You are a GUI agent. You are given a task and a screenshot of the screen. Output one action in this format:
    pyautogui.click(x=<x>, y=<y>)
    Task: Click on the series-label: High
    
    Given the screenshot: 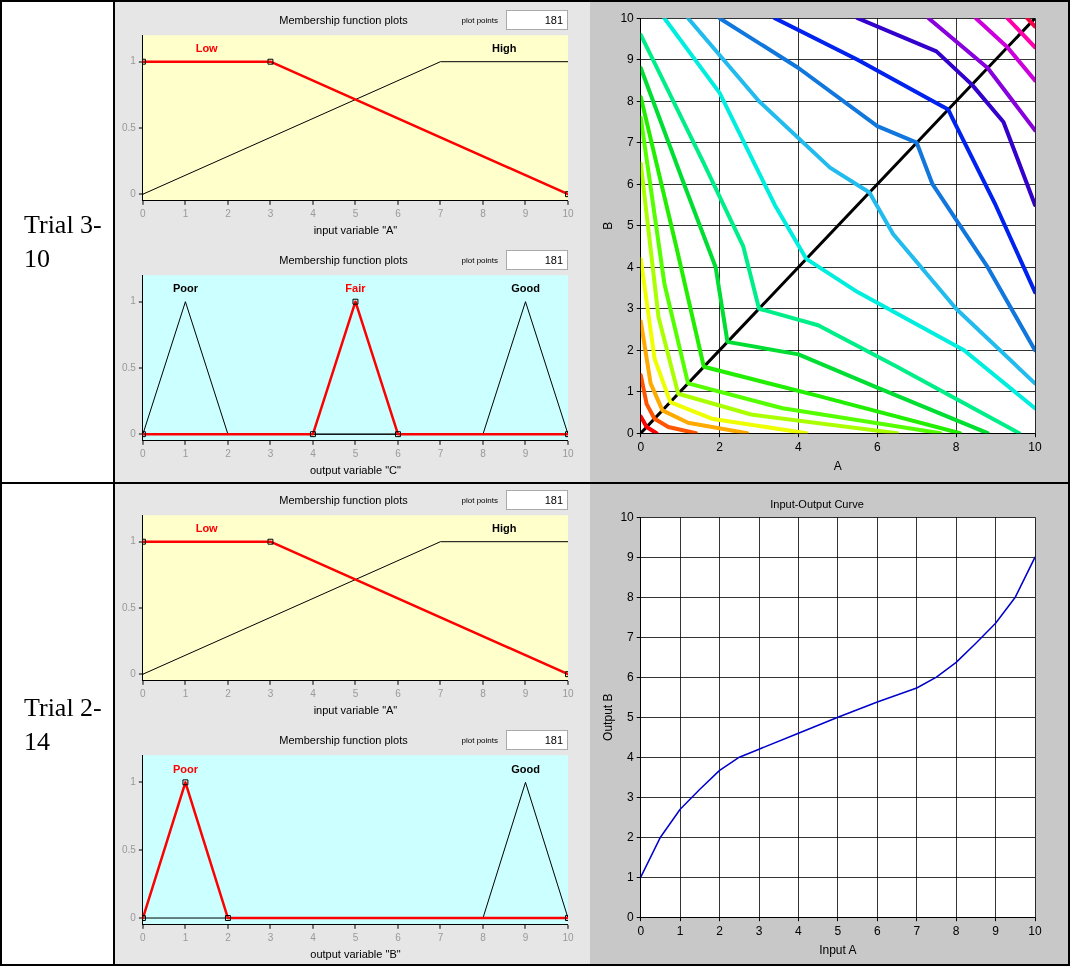 What is the action you would take?
    pyautogui.click(x=504, y=48)
    